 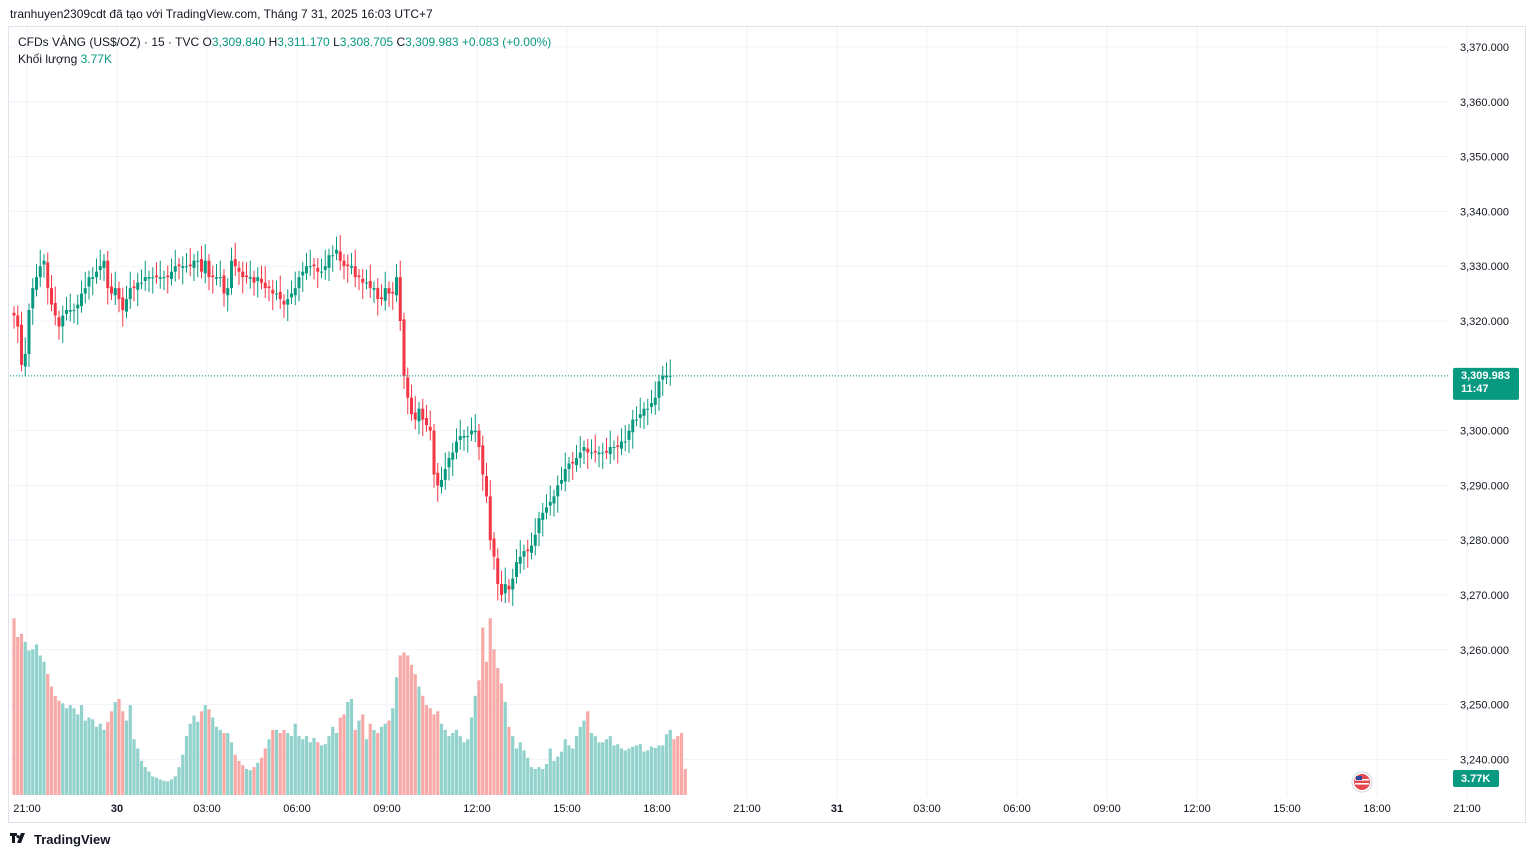 What do you see at coordinates (72, 839) in the screenshot?
I see `footer-brand: TradingView` at bounding box center [72, 839].